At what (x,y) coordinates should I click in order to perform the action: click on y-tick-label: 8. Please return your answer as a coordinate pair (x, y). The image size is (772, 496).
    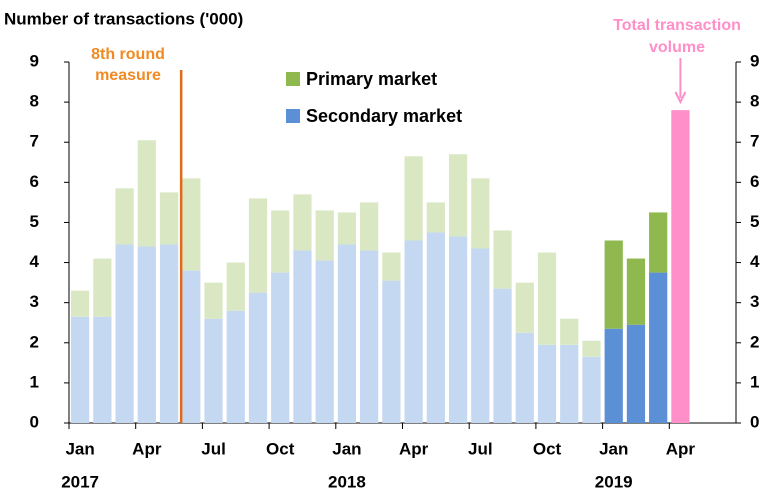
    Looking at the image, I should click on (34, 101).